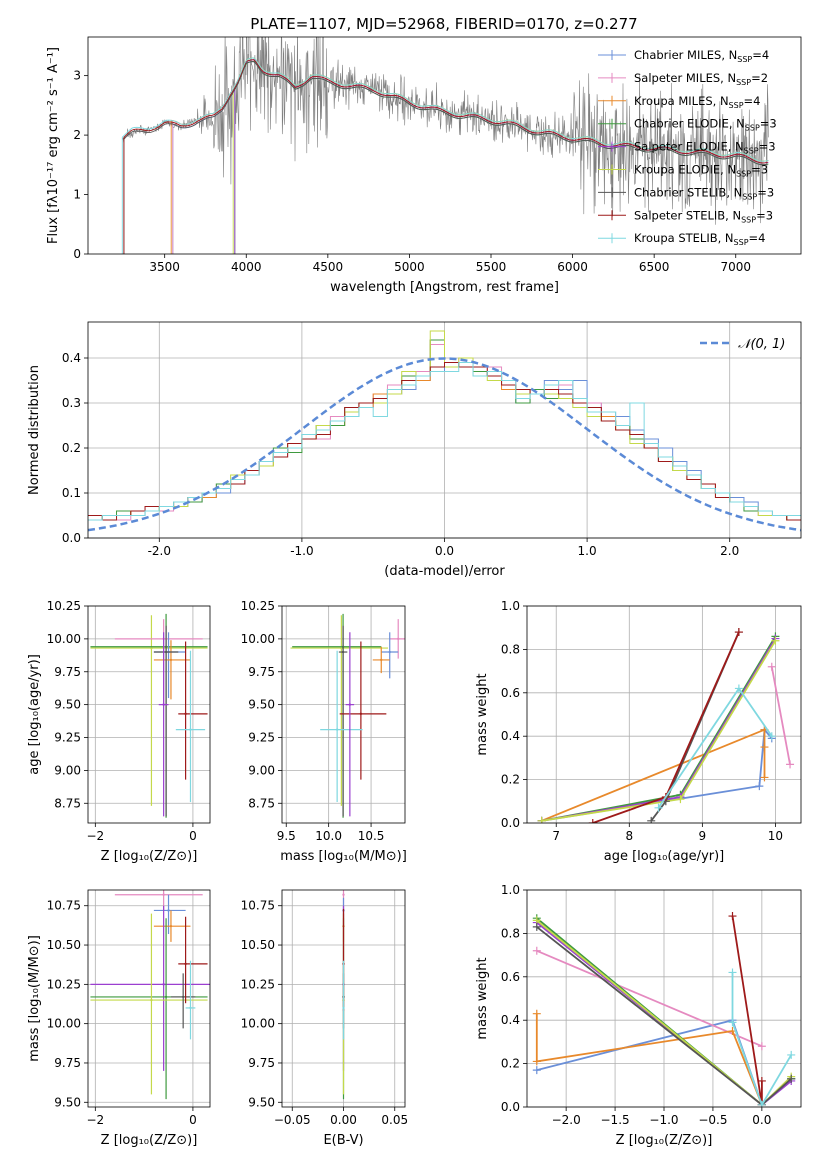 This screenshot has width=819, height=1170. What do you see at coordinates (629, 836) in the screenshot?
I see `x-tick-label: 8` at bounding box center [629, 836].